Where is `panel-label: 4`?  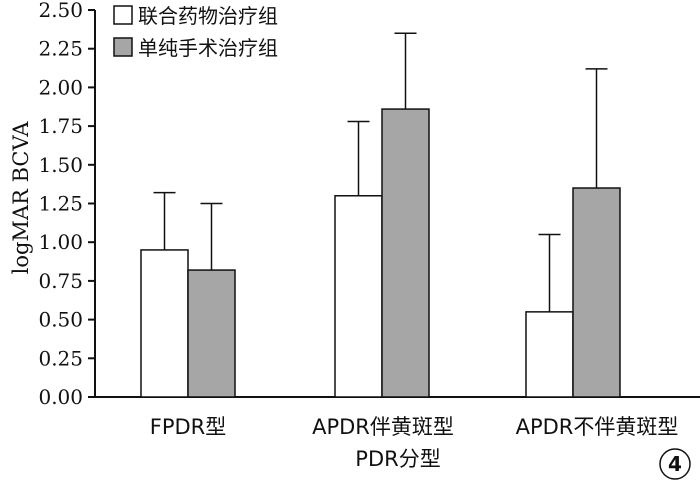
panel-label: 4 is located at coordinates (675, 464).